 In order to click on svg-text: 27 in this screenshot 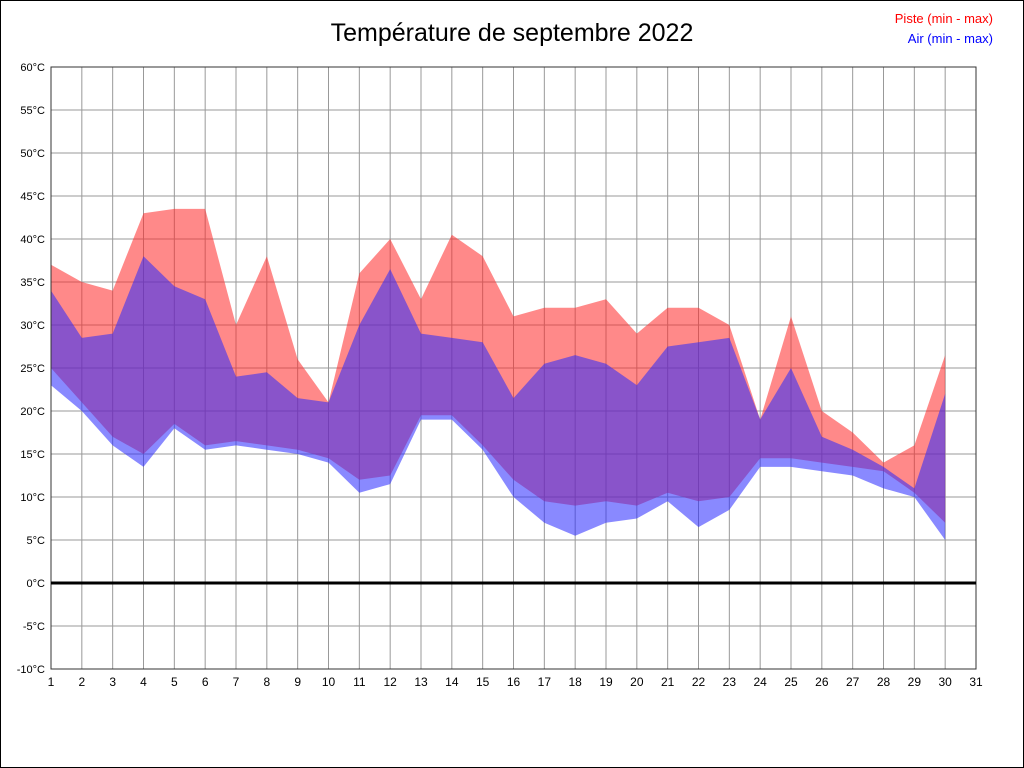, I will do `click(853, 682)`.